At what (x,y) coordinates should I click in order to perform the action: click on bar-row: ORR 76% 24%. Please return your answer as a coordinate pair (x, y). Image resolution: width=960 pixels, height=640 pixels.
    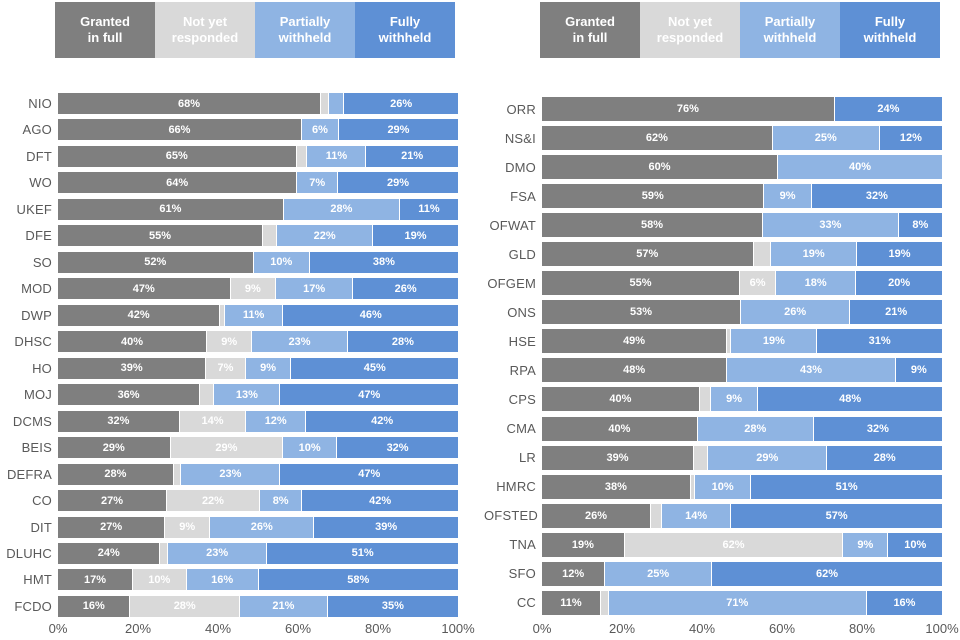
    Looking at the image, I should click on (713, 109).